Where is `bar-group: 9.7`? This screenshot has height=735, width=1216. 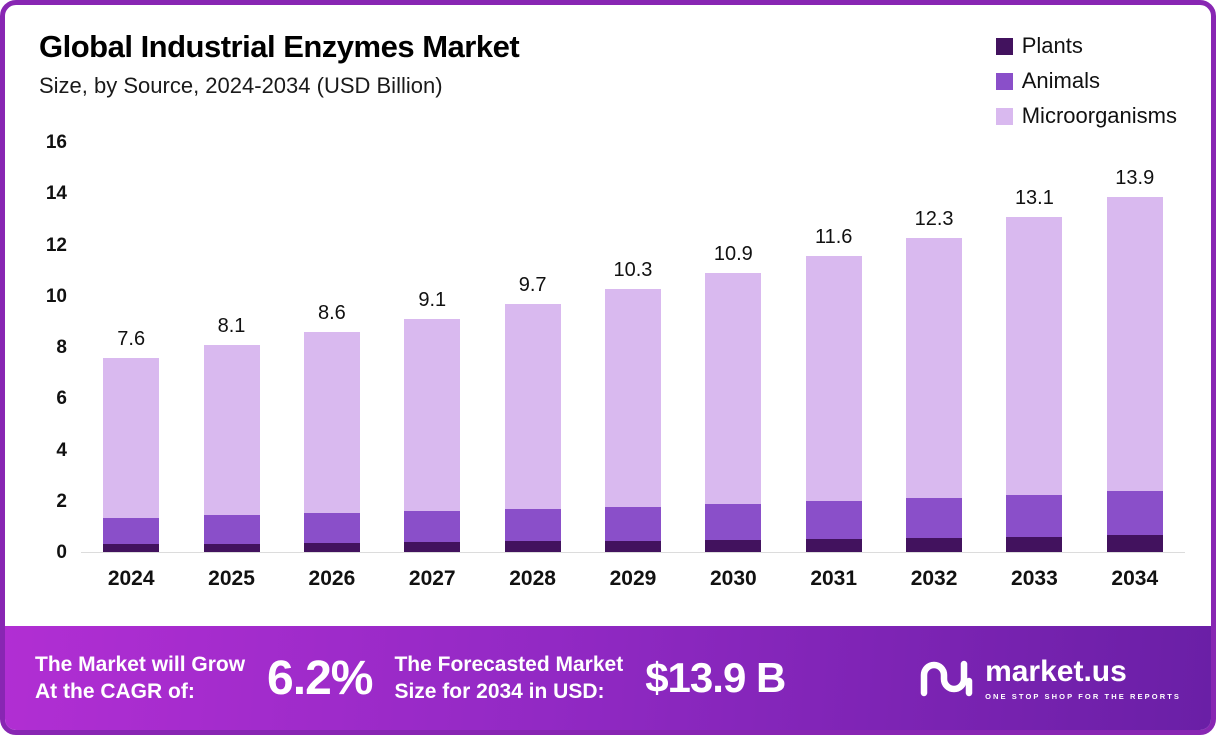
bar-group: 9.7 is located at coordinates (532, 347).